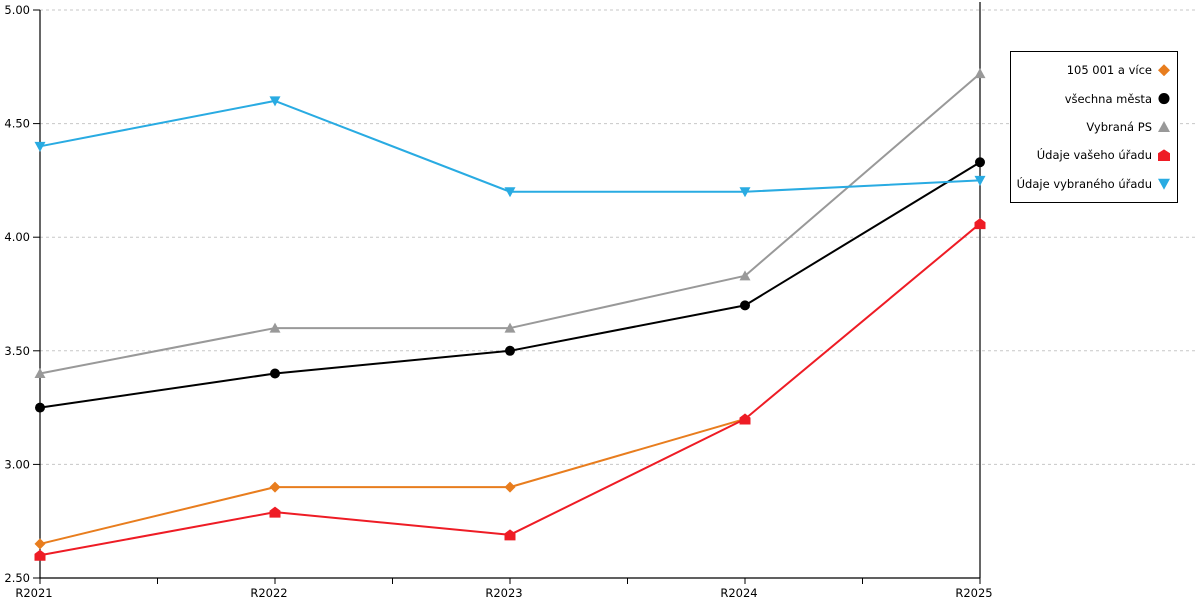  I want to click on legend-item: Údaje vybraného úřadu, so click(1094, 184).